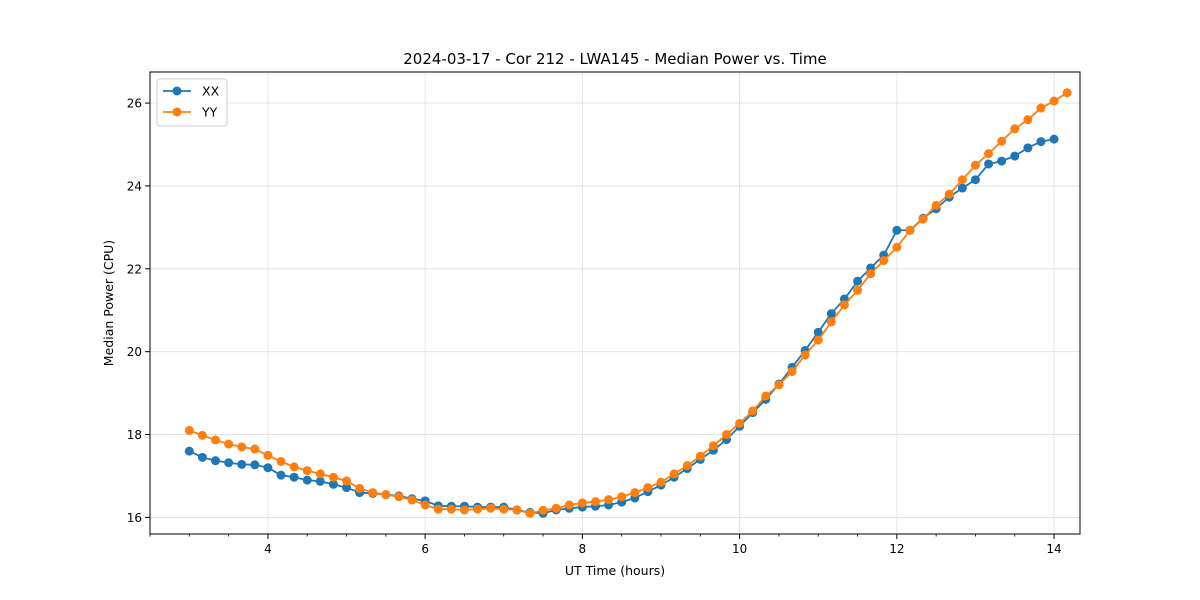 The width and height of the screenshot is (1200, 600). What do you see at coordinates (192, 102) in the screenshot?
I see `legend: XX YY` at bounding box center [192, 102].